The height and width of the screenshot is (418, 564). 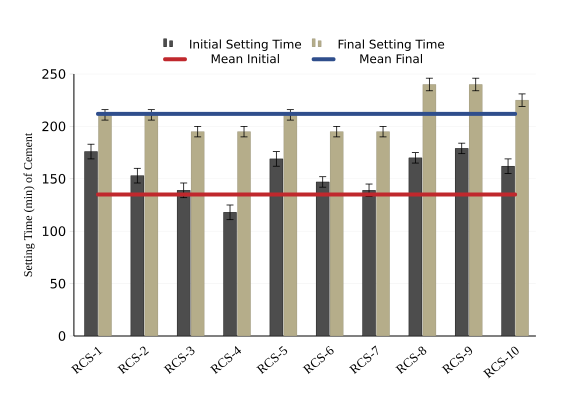 What do you see at coordinates (54, 179) in the screenshot?
I see `y-tick-label: 150` at bounding box center [54, 179].